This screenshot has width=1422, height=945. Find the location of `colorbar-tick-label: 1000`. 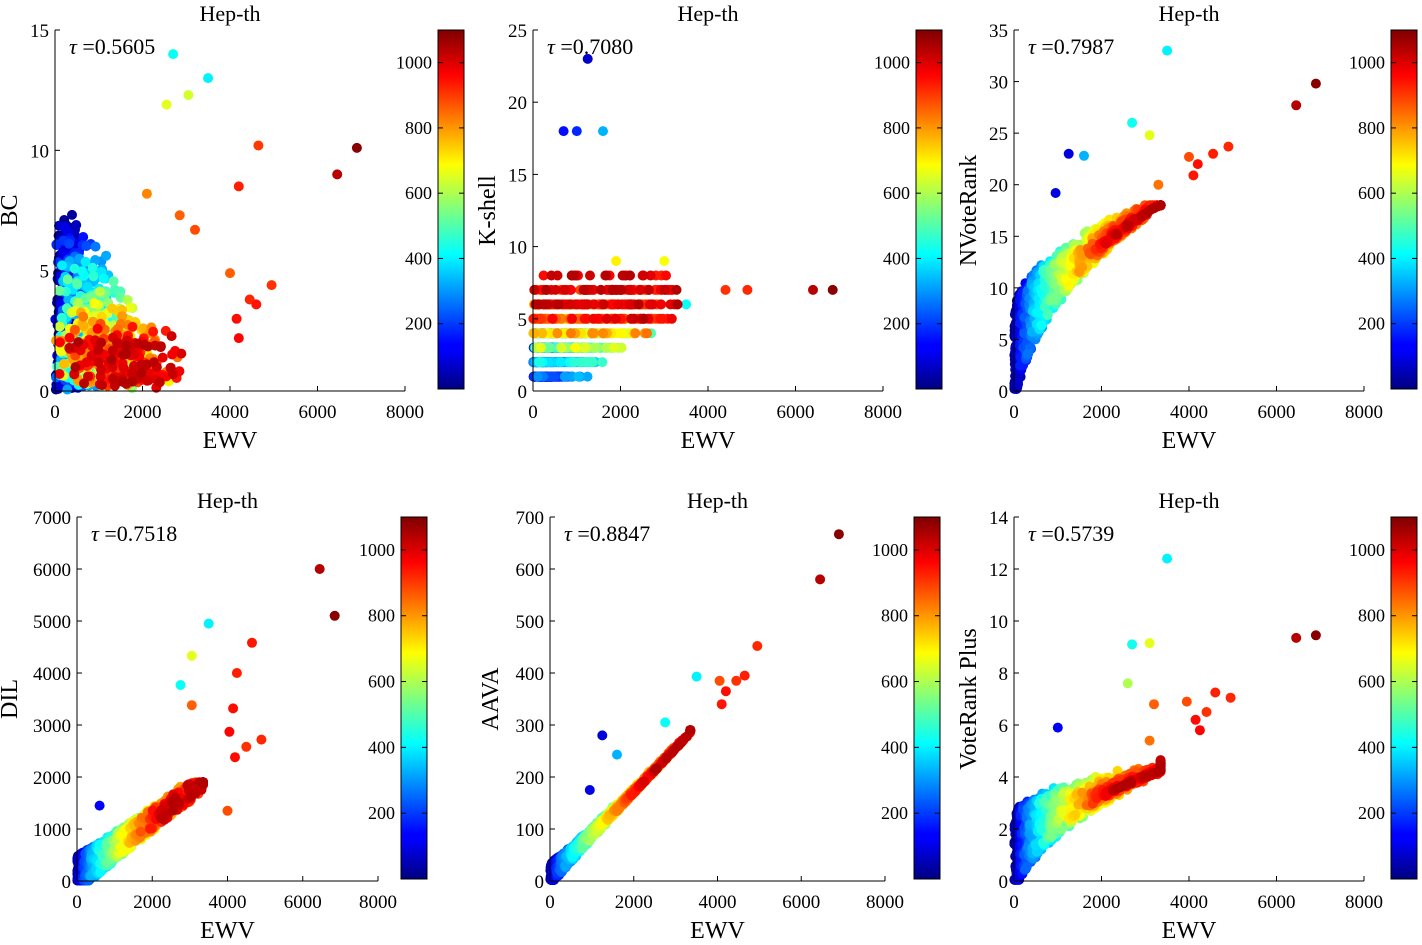

colorbar-tick-label: 1000 is located at coordinates (414, 63).